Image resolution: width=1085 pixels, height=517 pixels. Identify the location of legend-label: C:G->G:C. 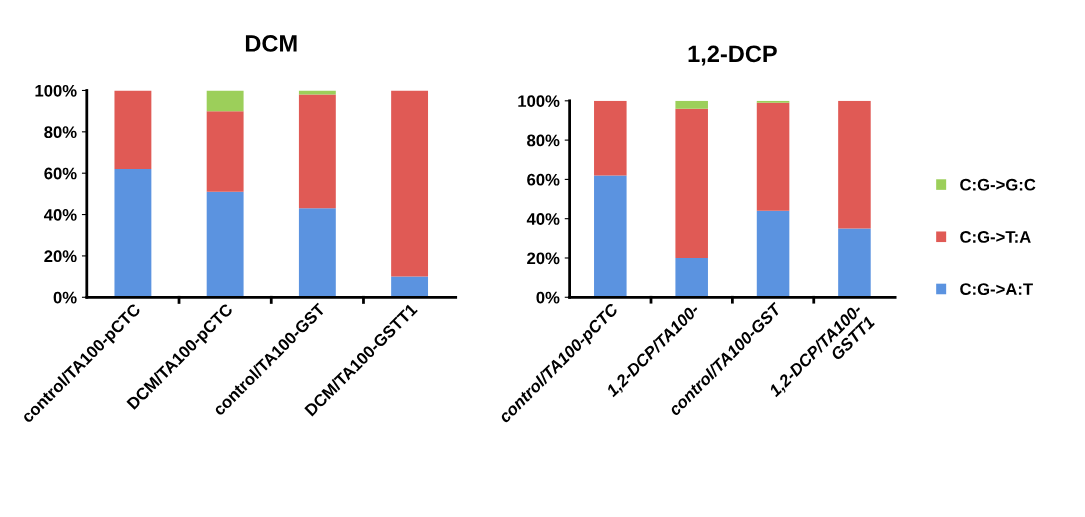
(998, 184).